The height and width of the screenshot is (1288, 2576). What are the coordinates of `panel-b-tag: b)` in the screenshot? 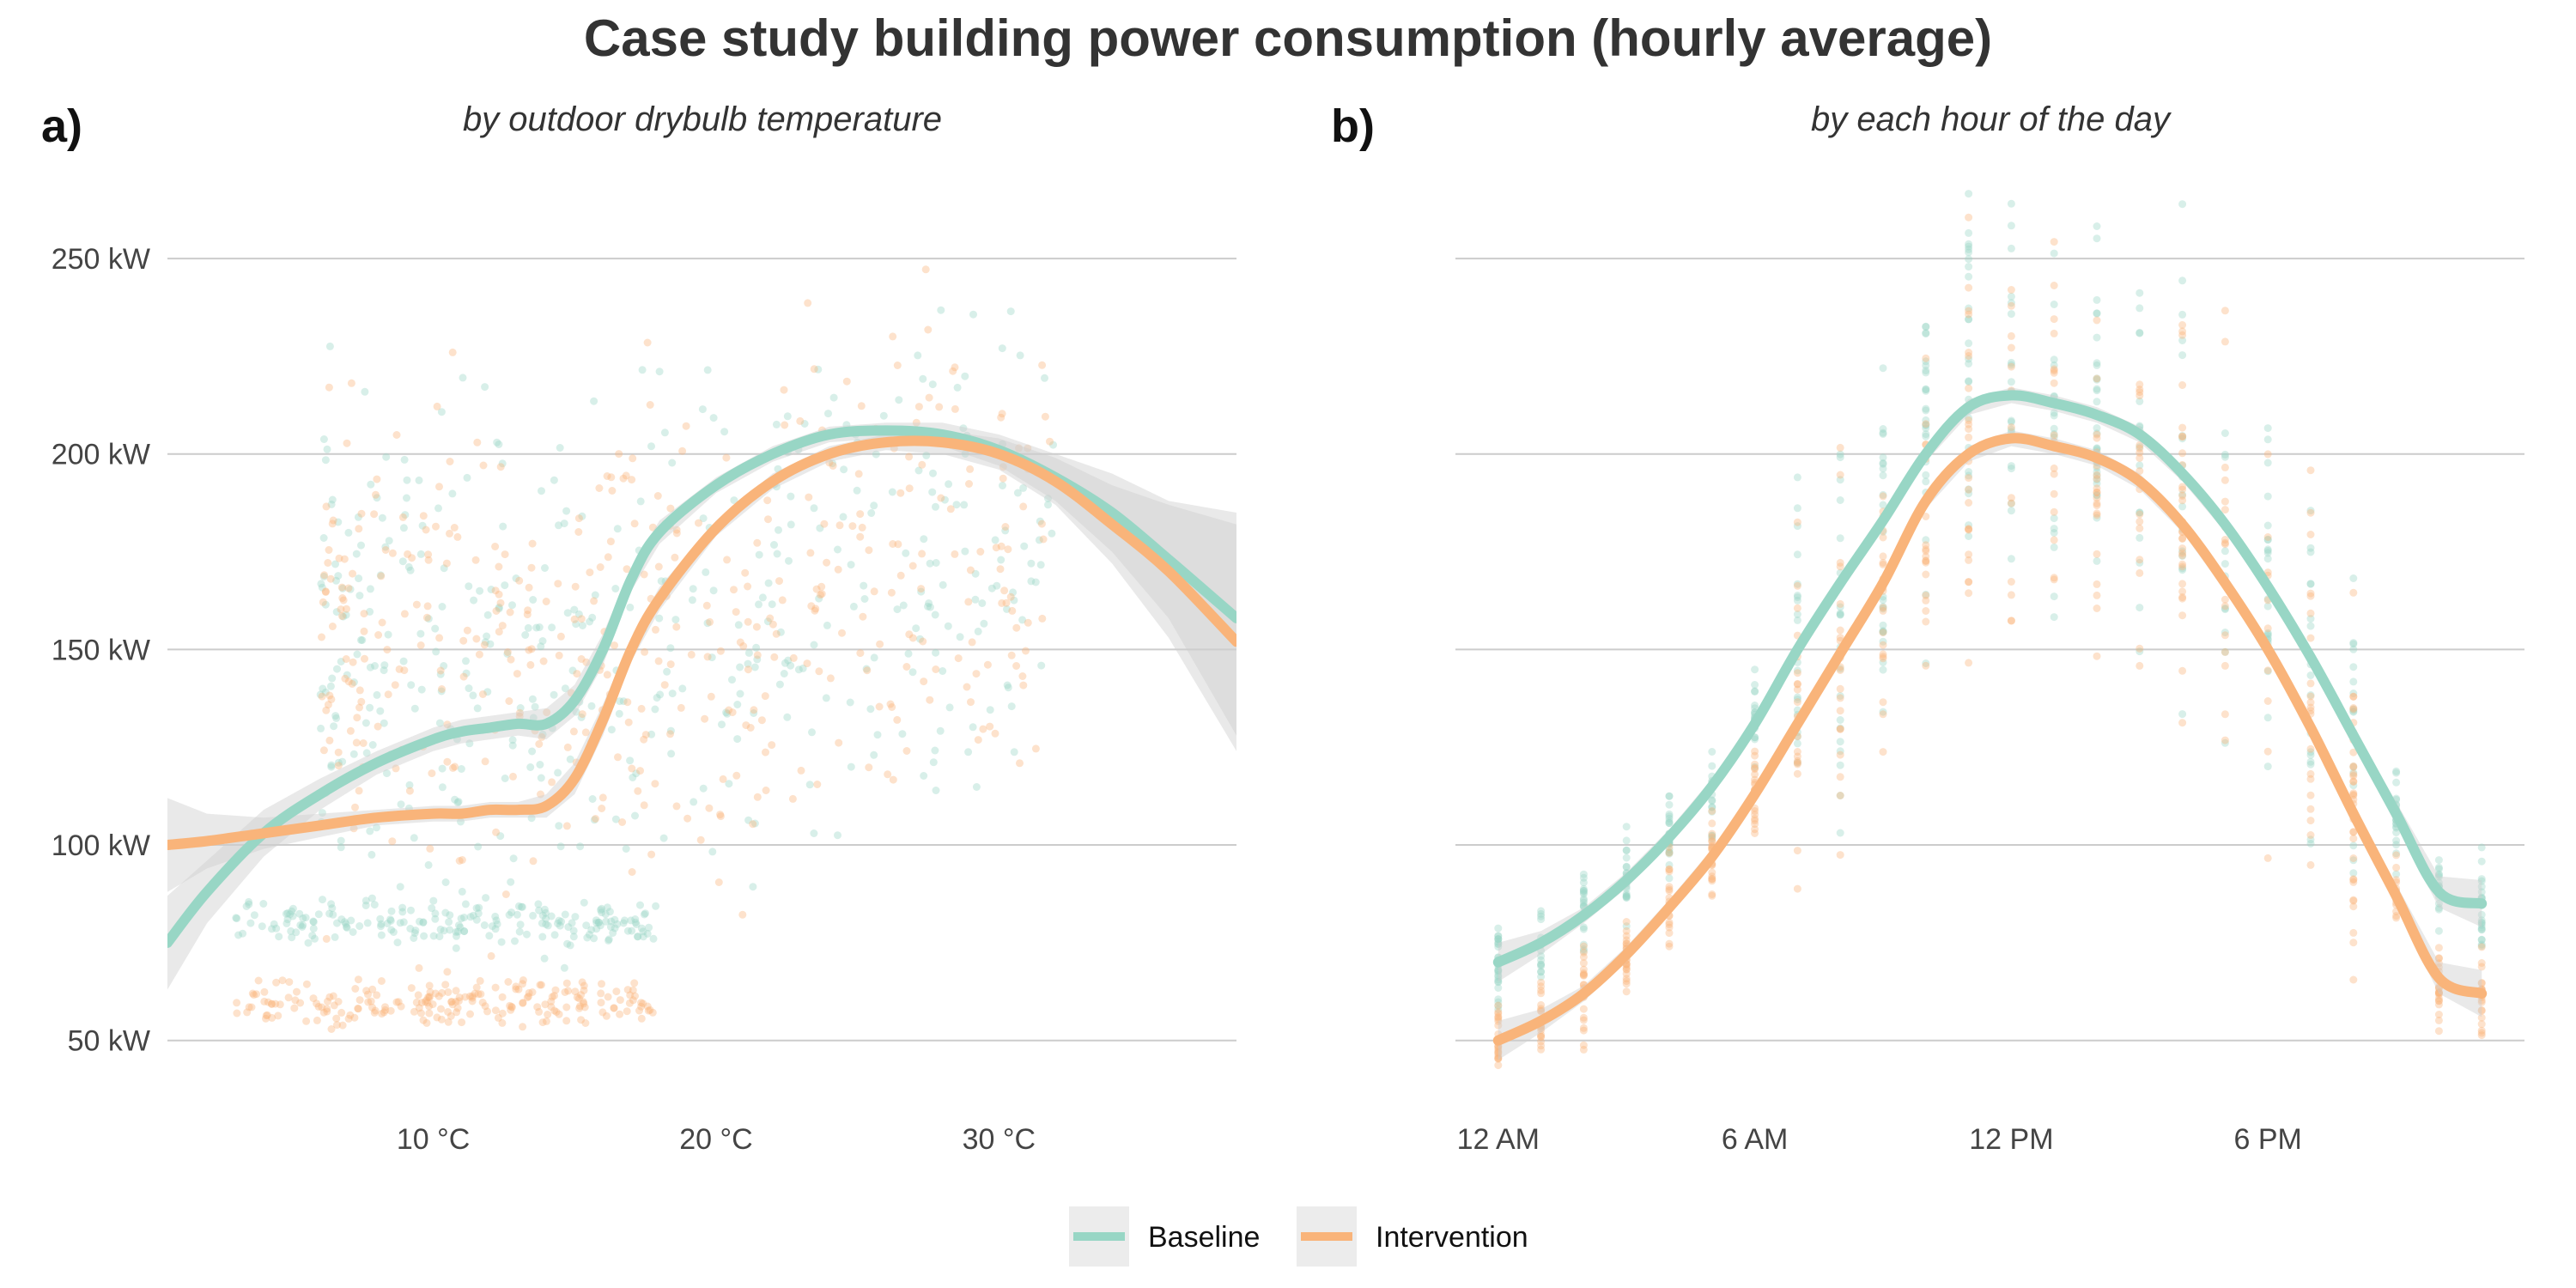 It's located at (1353, 126).